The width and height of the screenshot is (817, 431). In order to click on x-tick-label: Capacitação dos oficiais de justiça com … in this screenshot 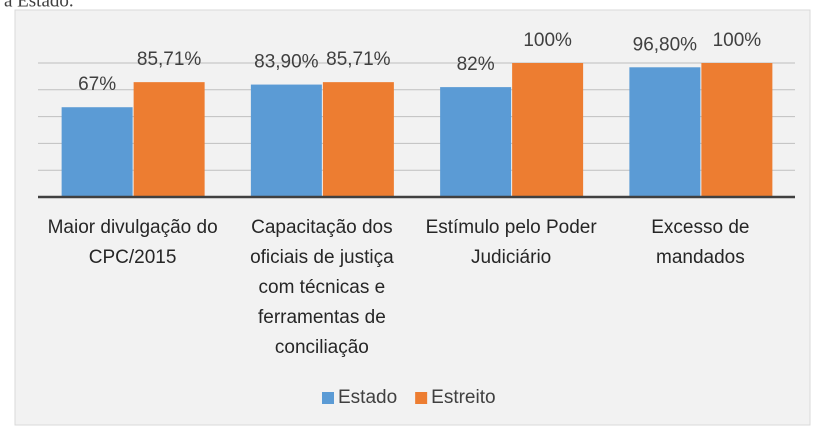, I will do `click(322, 287)`.